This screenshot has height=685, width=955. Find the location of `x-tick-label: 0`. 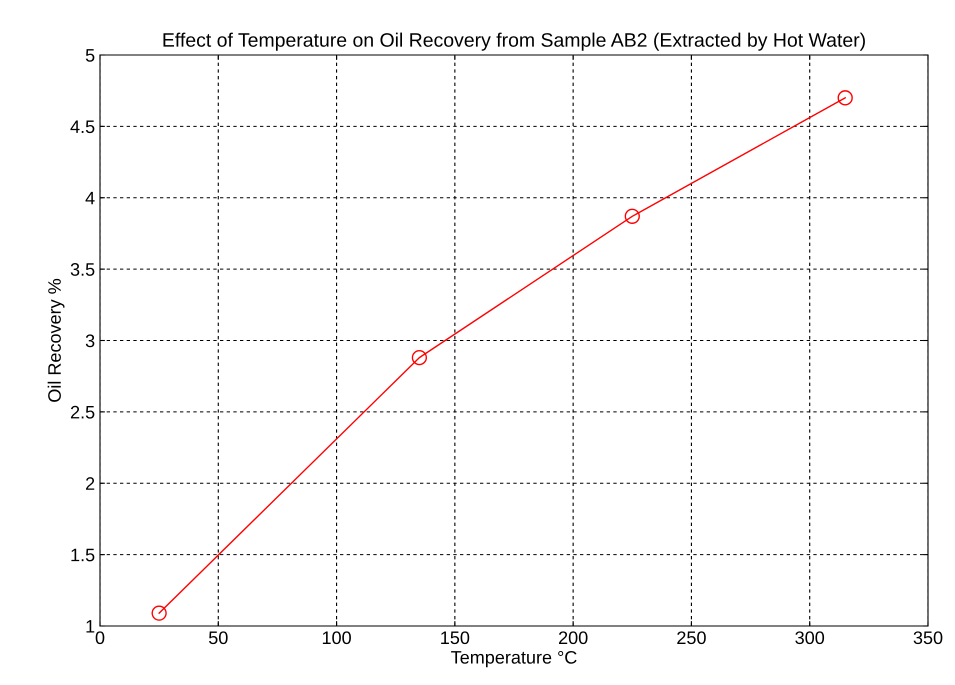

x-tick-label: 0 is located at coordinates (100, 637).